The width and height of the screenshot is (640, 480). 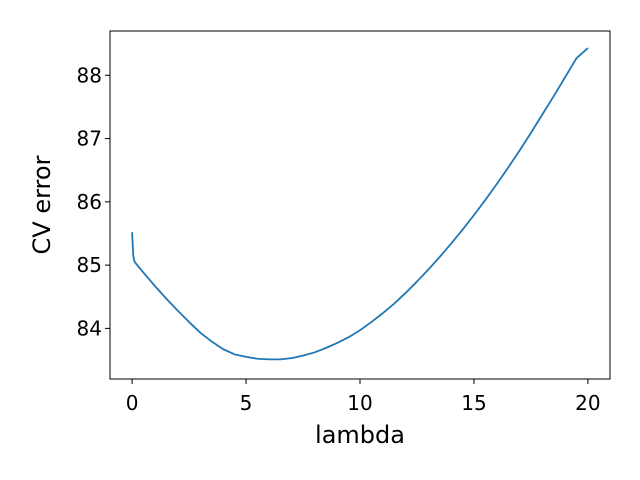 What do you see at coordinates (473, 403) in the screenshot?
I see `x-tick-label: 15` at bounding box center [473, 403].